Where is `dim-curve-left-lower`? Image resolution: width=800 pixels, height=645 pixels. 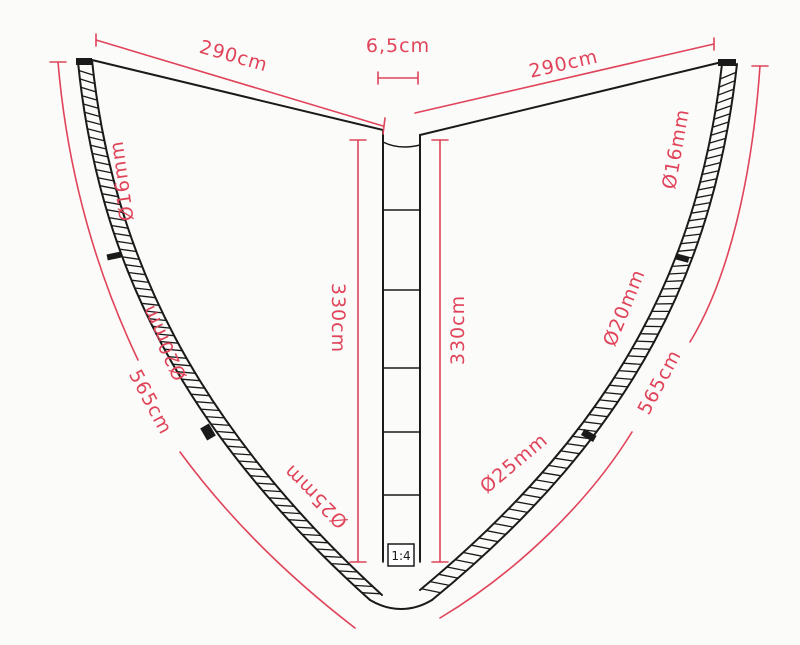
dim-curve-left-lower is located at coordinates (267, 540).